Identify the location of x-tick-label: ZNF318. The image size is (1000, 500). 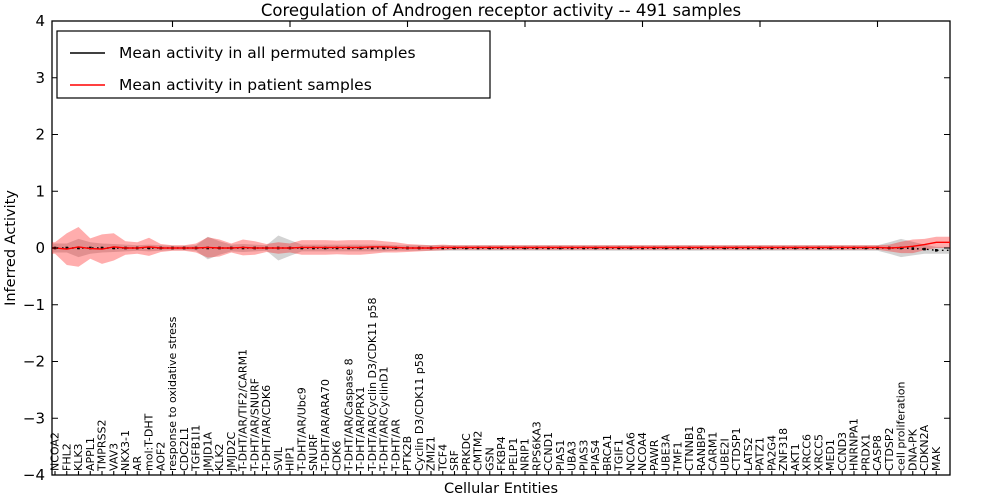
(783, 449).